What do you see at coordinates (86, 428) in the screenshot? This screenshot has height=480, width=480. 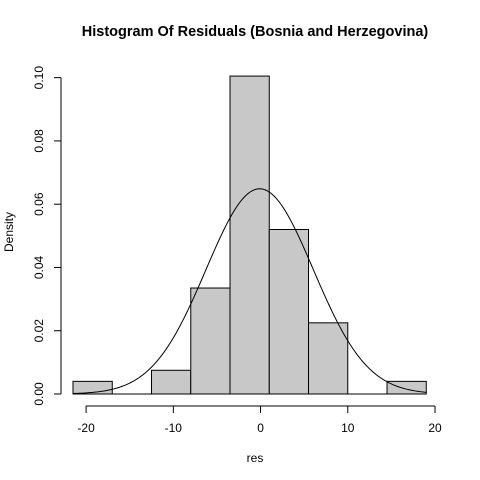 I see `x-tick-label: -20` at bounding box center [86, 428].